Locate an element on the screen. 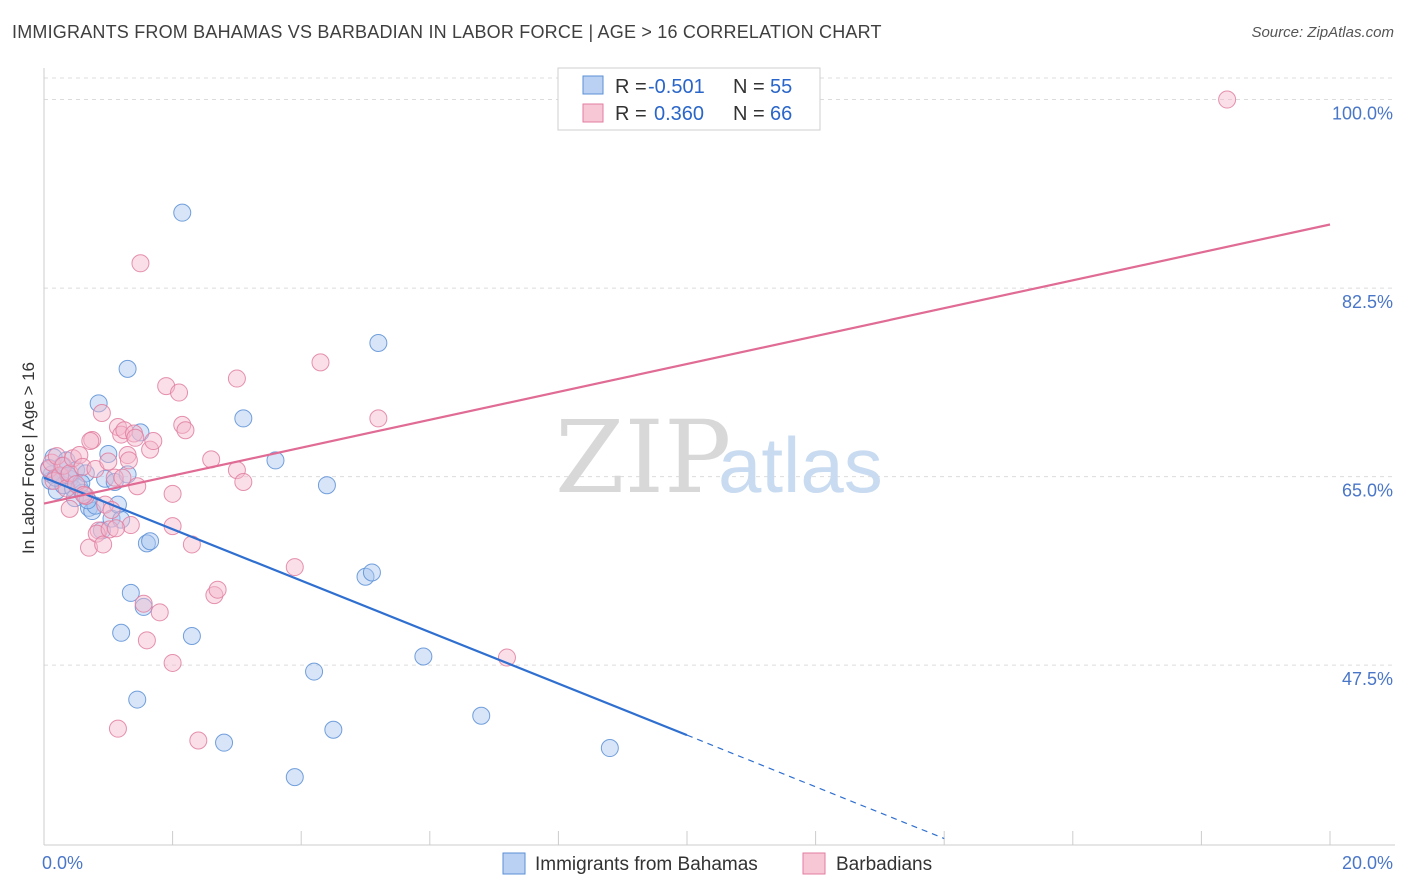  y-tick-labels: 47.5% 65.0% 82.5% 100.0% is located at coordinates (1362, 397).